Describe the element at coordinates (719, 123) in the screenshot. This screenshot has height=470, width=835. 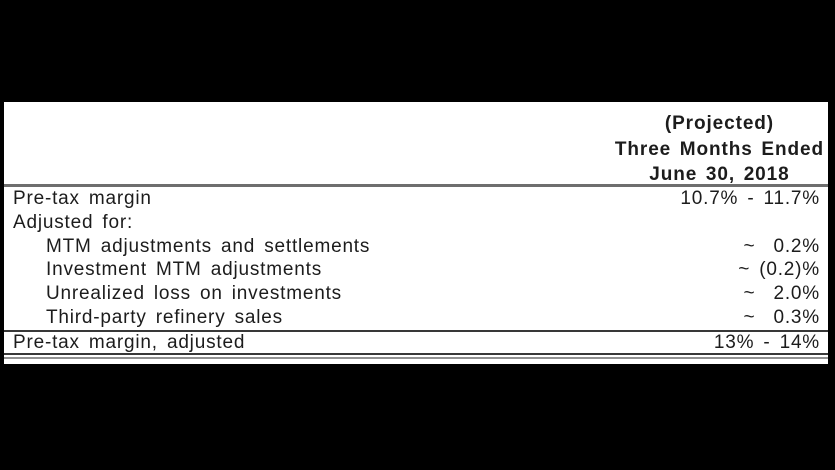
I see `header-projected-label: (Projected)` at that location.